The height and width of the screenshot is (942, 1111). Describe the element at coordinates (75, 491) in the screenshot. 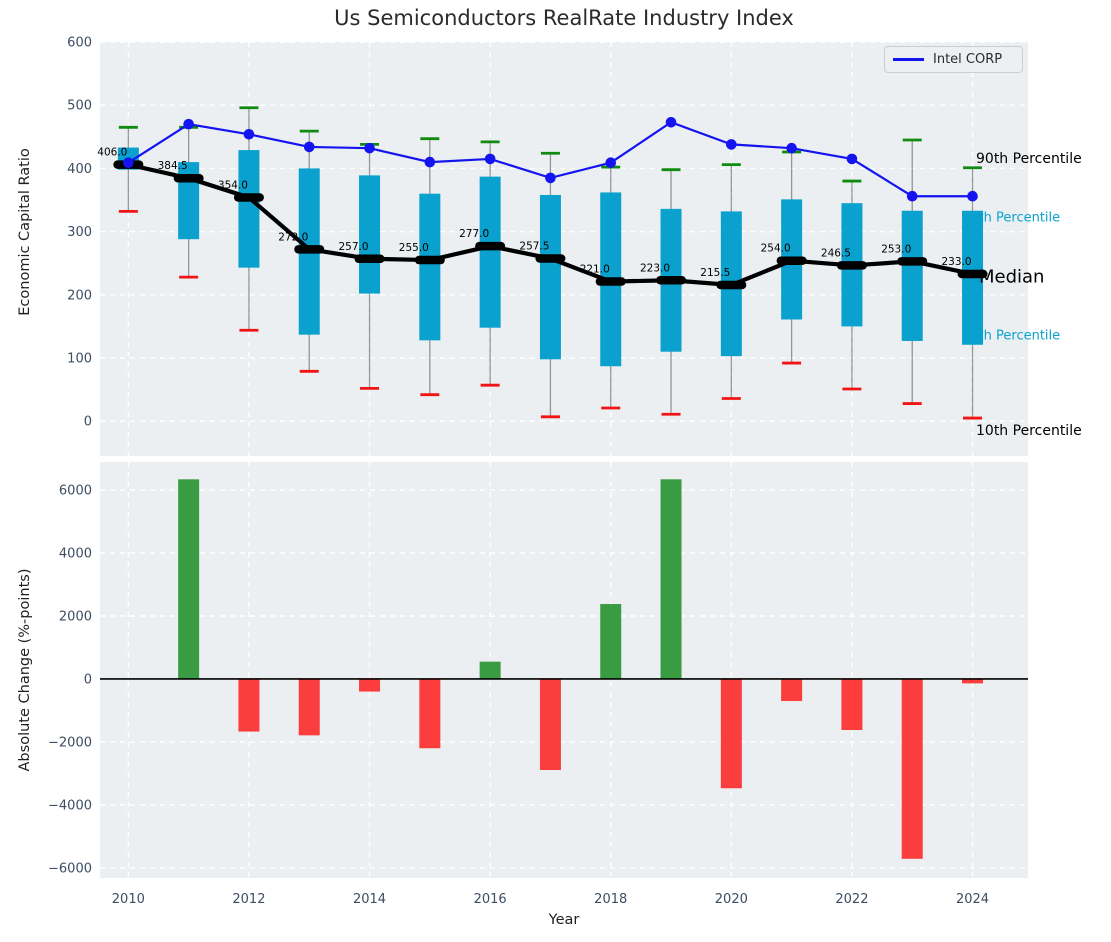

I see `bottom-ytick-6000: 6000` at that location.